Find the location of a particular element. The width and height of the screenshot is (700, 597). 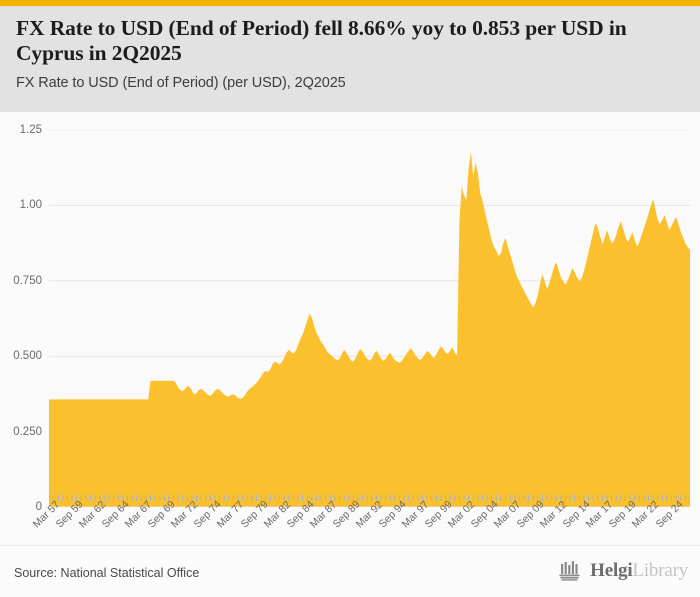

logo-primary-text: Helgi is located at coordinates (611, 570).